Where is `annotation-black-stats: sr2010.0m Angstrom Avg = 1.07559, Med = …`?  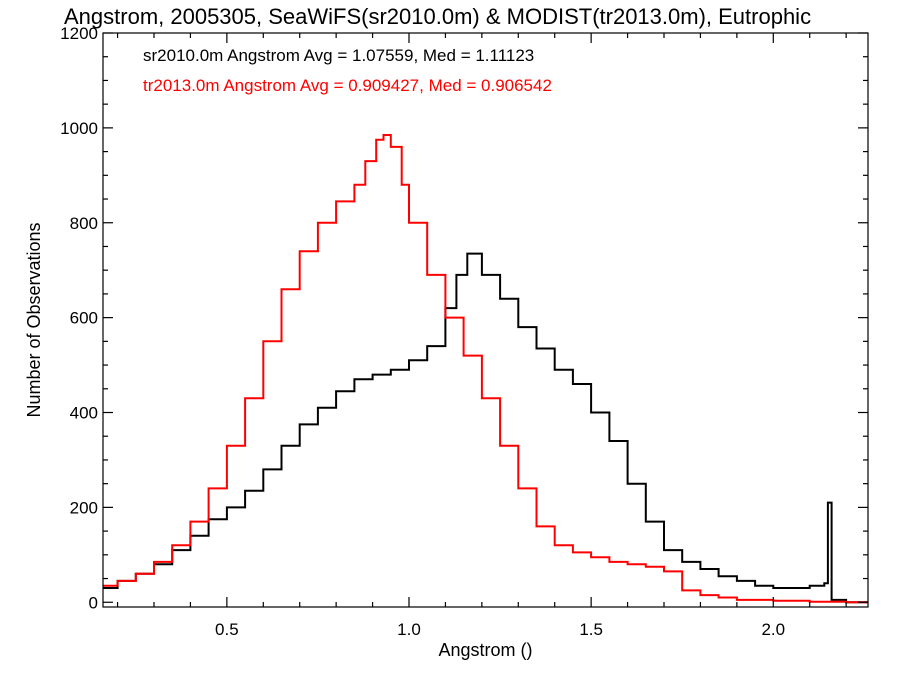 annotation-black-stats: sr2010.0m Angstrom Avg = 1.07559, Med = … is located at coordinates (338, 55).